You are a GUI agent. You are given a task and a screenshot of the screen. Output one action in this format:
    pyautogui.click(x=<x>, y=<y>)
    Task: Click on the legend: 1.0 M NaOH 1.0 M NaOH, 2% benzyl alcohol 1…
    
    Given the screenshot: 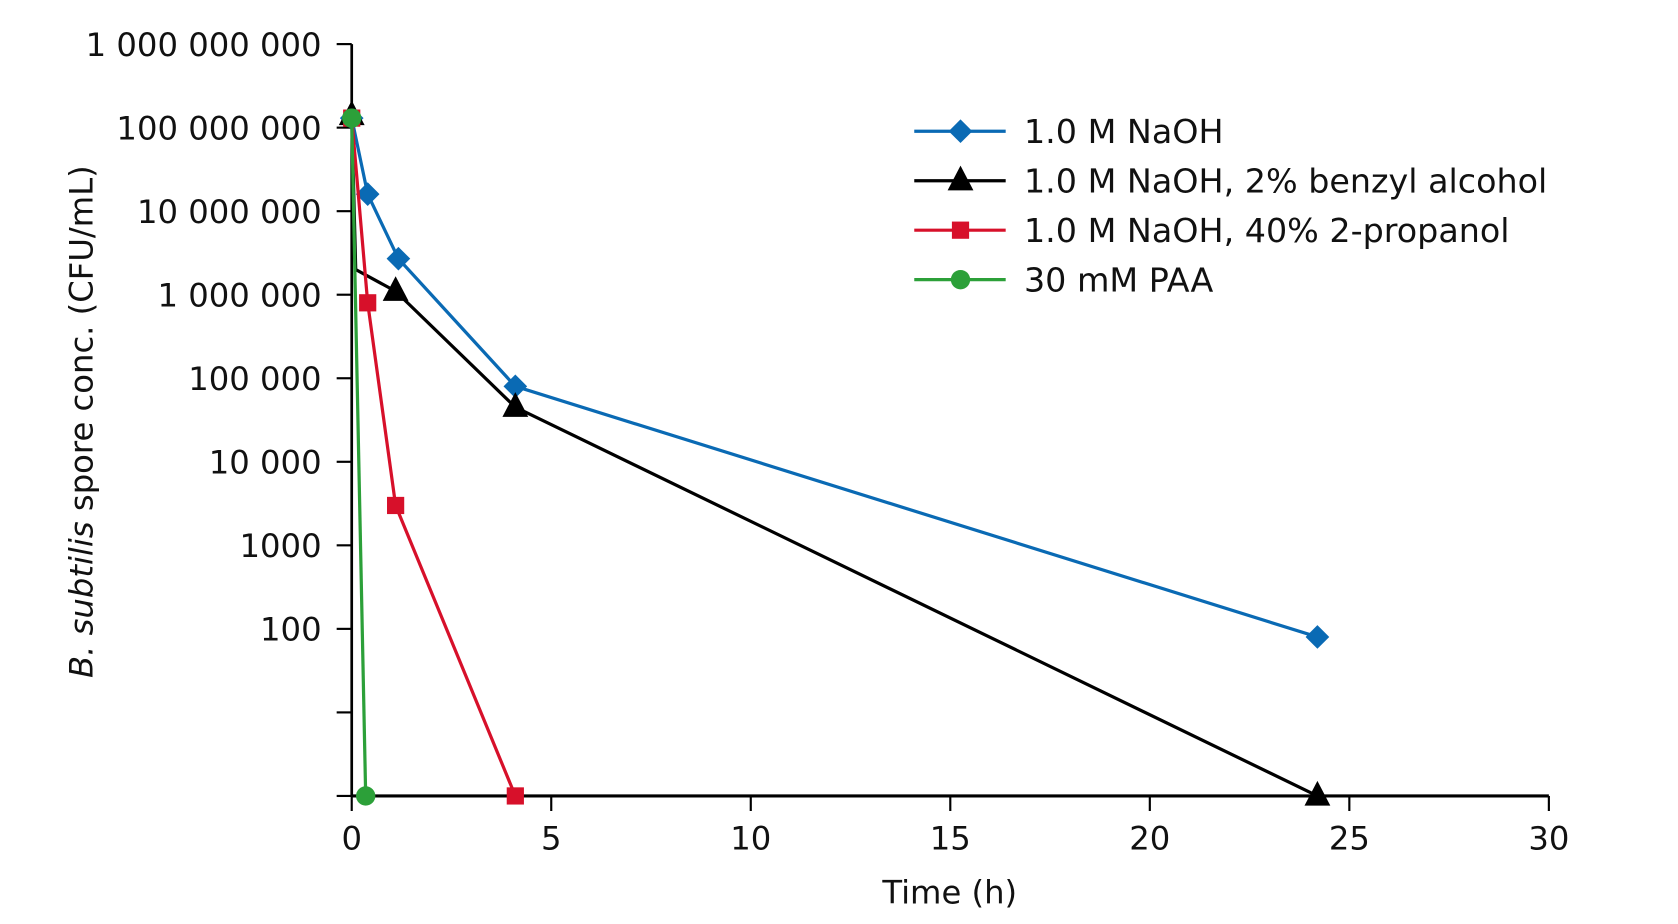 What is the action you would take?
    pyautogui.click(x=1230, y=205)
    